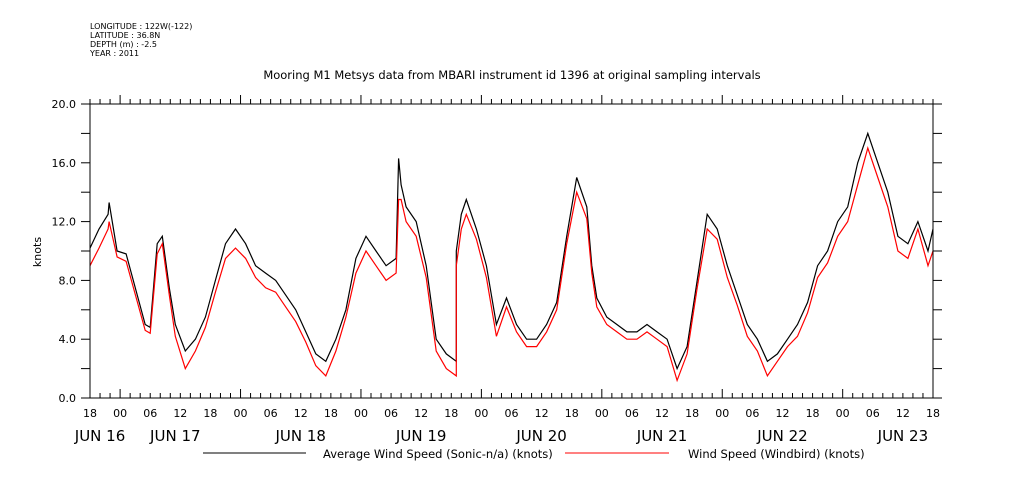  What do you see at coordinates (125, 35) in the screenshot?
I see `meta-latitude: LATITUDE : 36.8N` at bounding box center [125, 35].